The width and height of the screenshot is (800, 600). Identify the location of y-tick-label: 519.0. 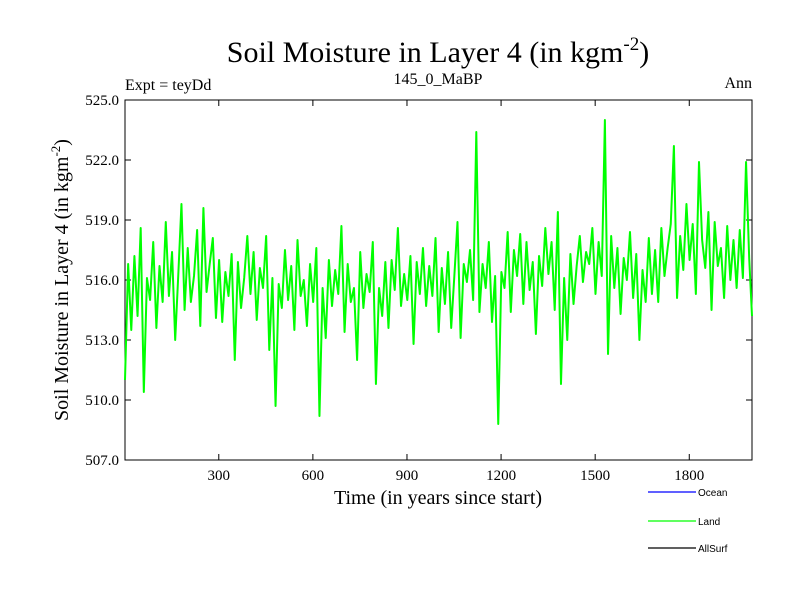
(102, 221).